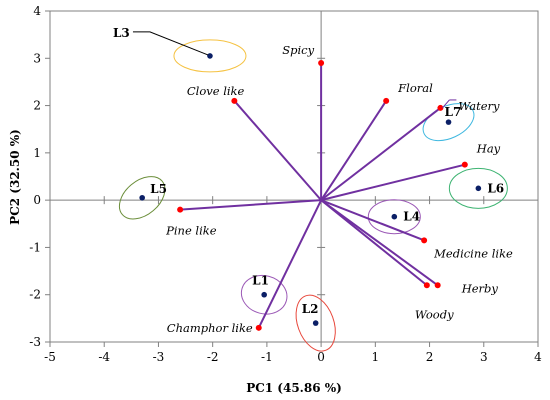 This screenshot has height=400, width=550. I want to click on ellipse-l6, so click(478, 188).